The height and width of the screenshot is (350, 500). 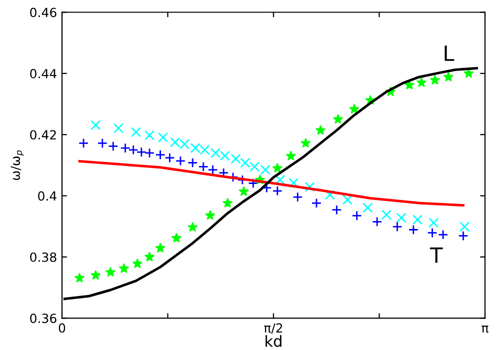 I want to click on y-tick-label: 0.46, so click(x=43, y=13).